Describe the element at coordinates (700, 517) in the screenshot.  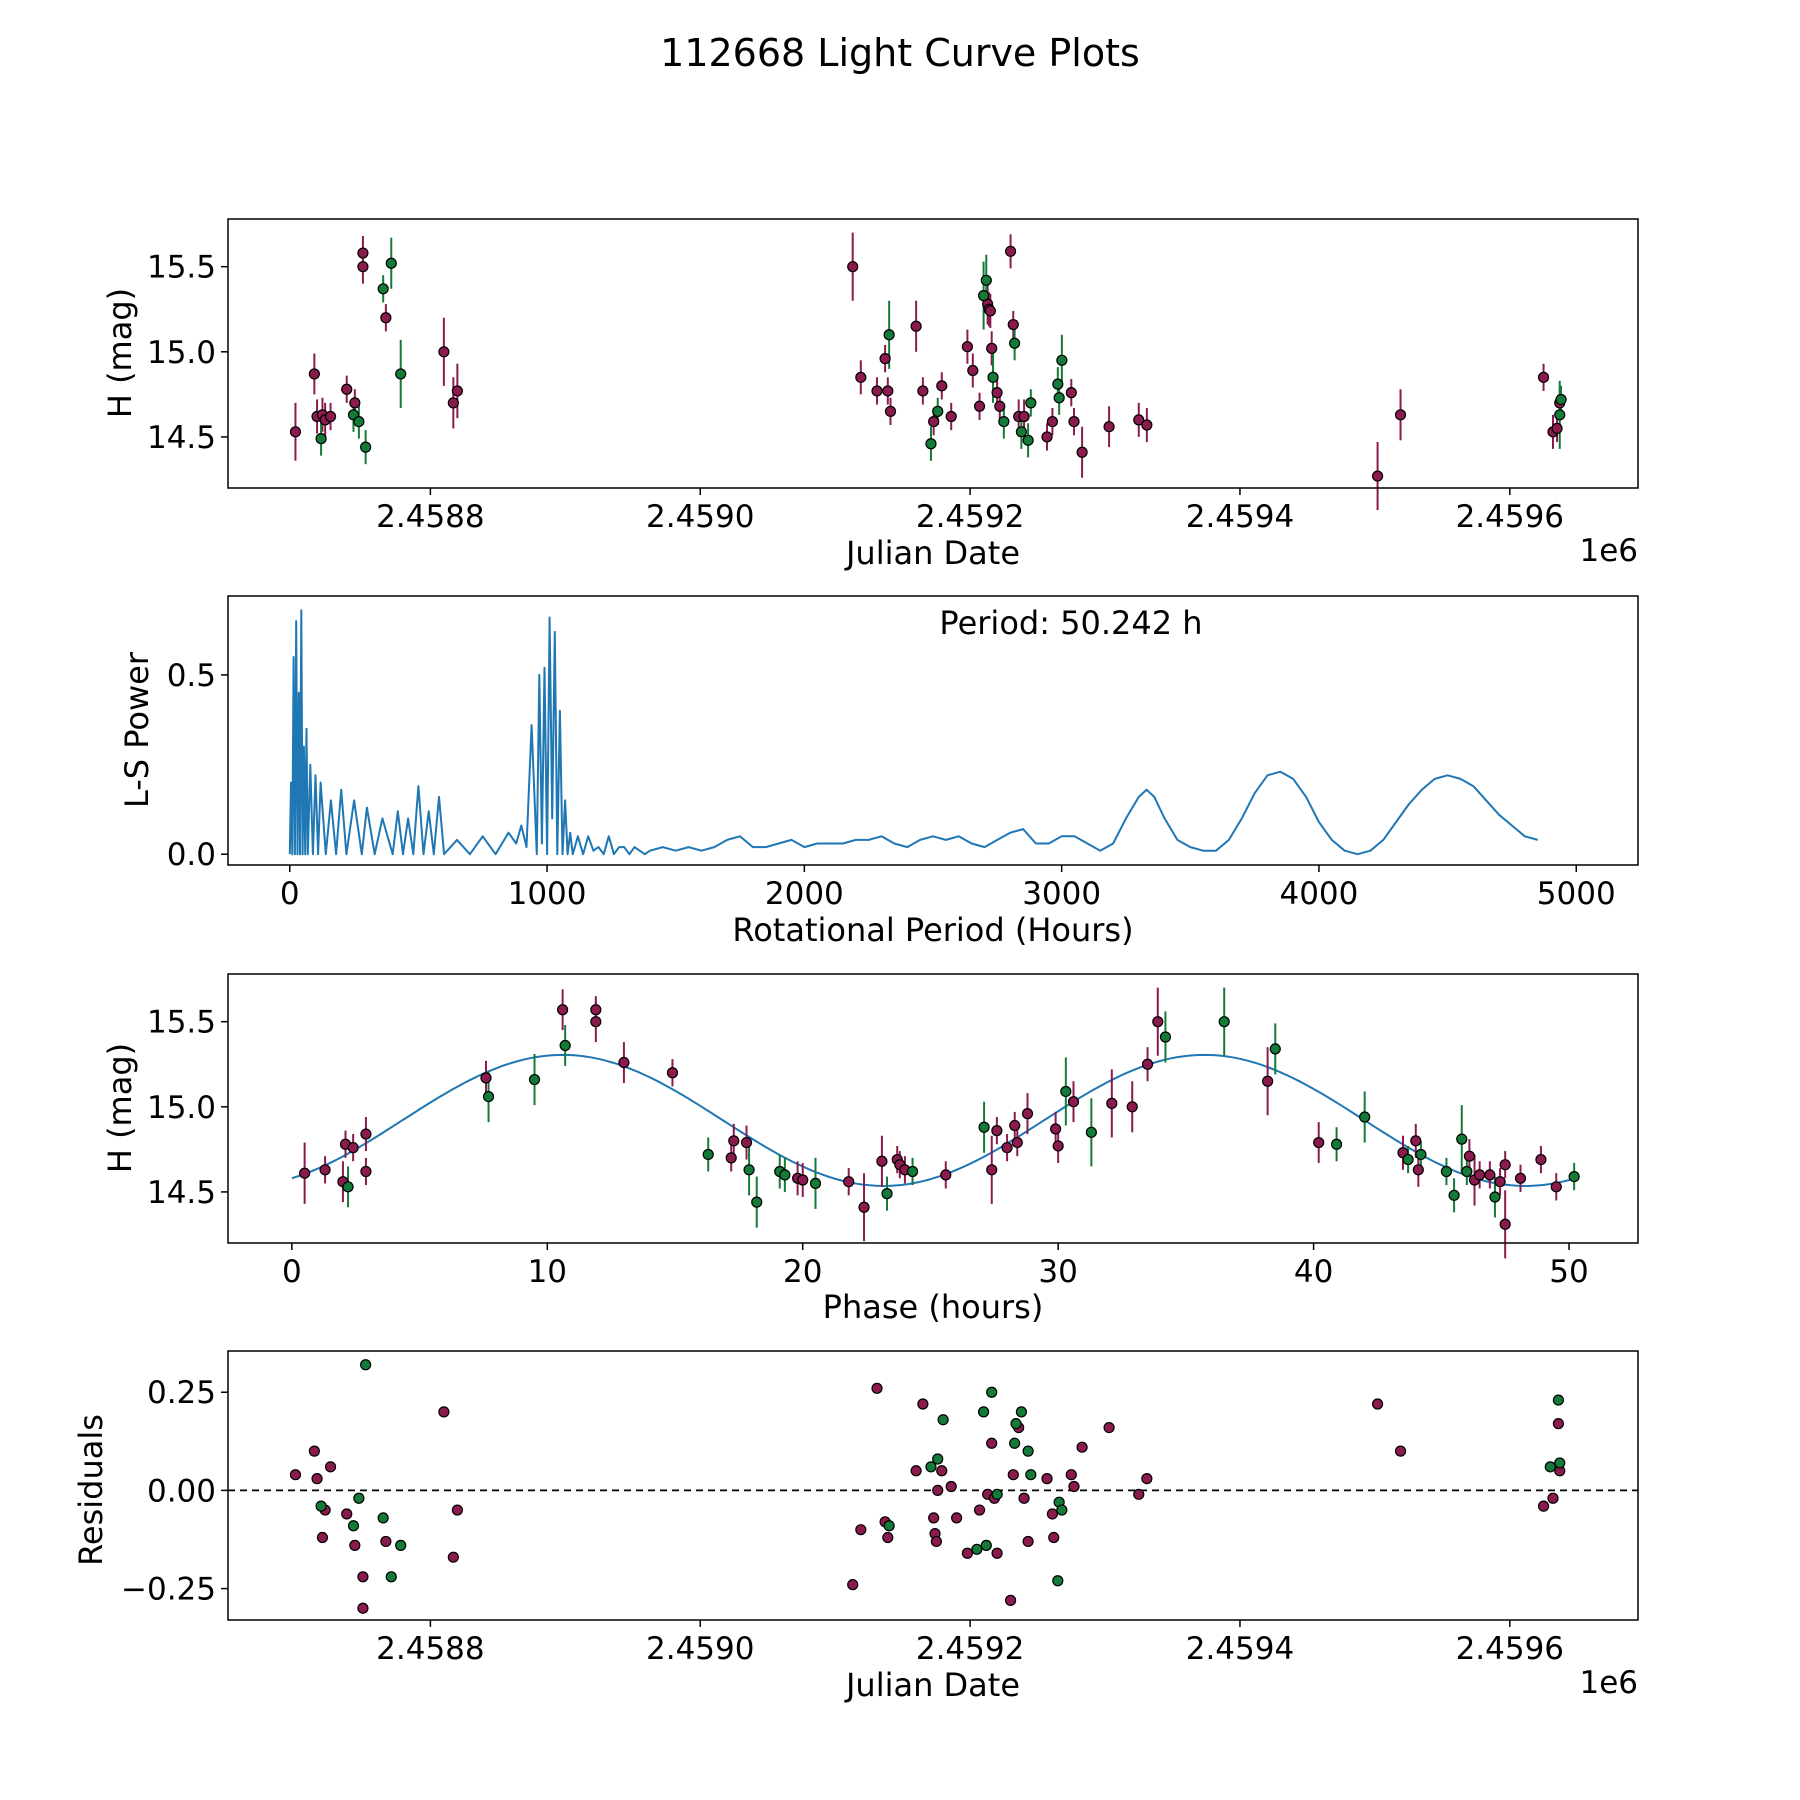
I see `lightcurve-xtick-label: 2.4590` at that location.